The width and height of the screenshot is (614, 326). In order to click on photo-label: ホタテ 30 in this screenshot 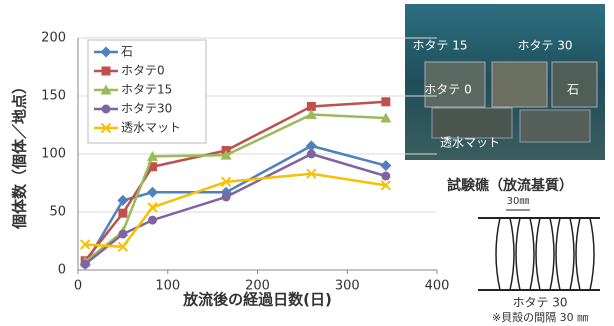, I will do `click(544, 46)`.